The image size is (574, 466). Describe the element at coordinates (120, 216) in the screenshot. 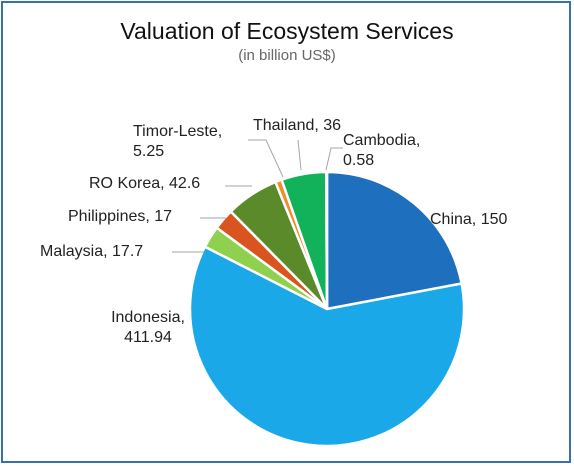

I see `data-label-philippines: Philippines, 17` at that location.